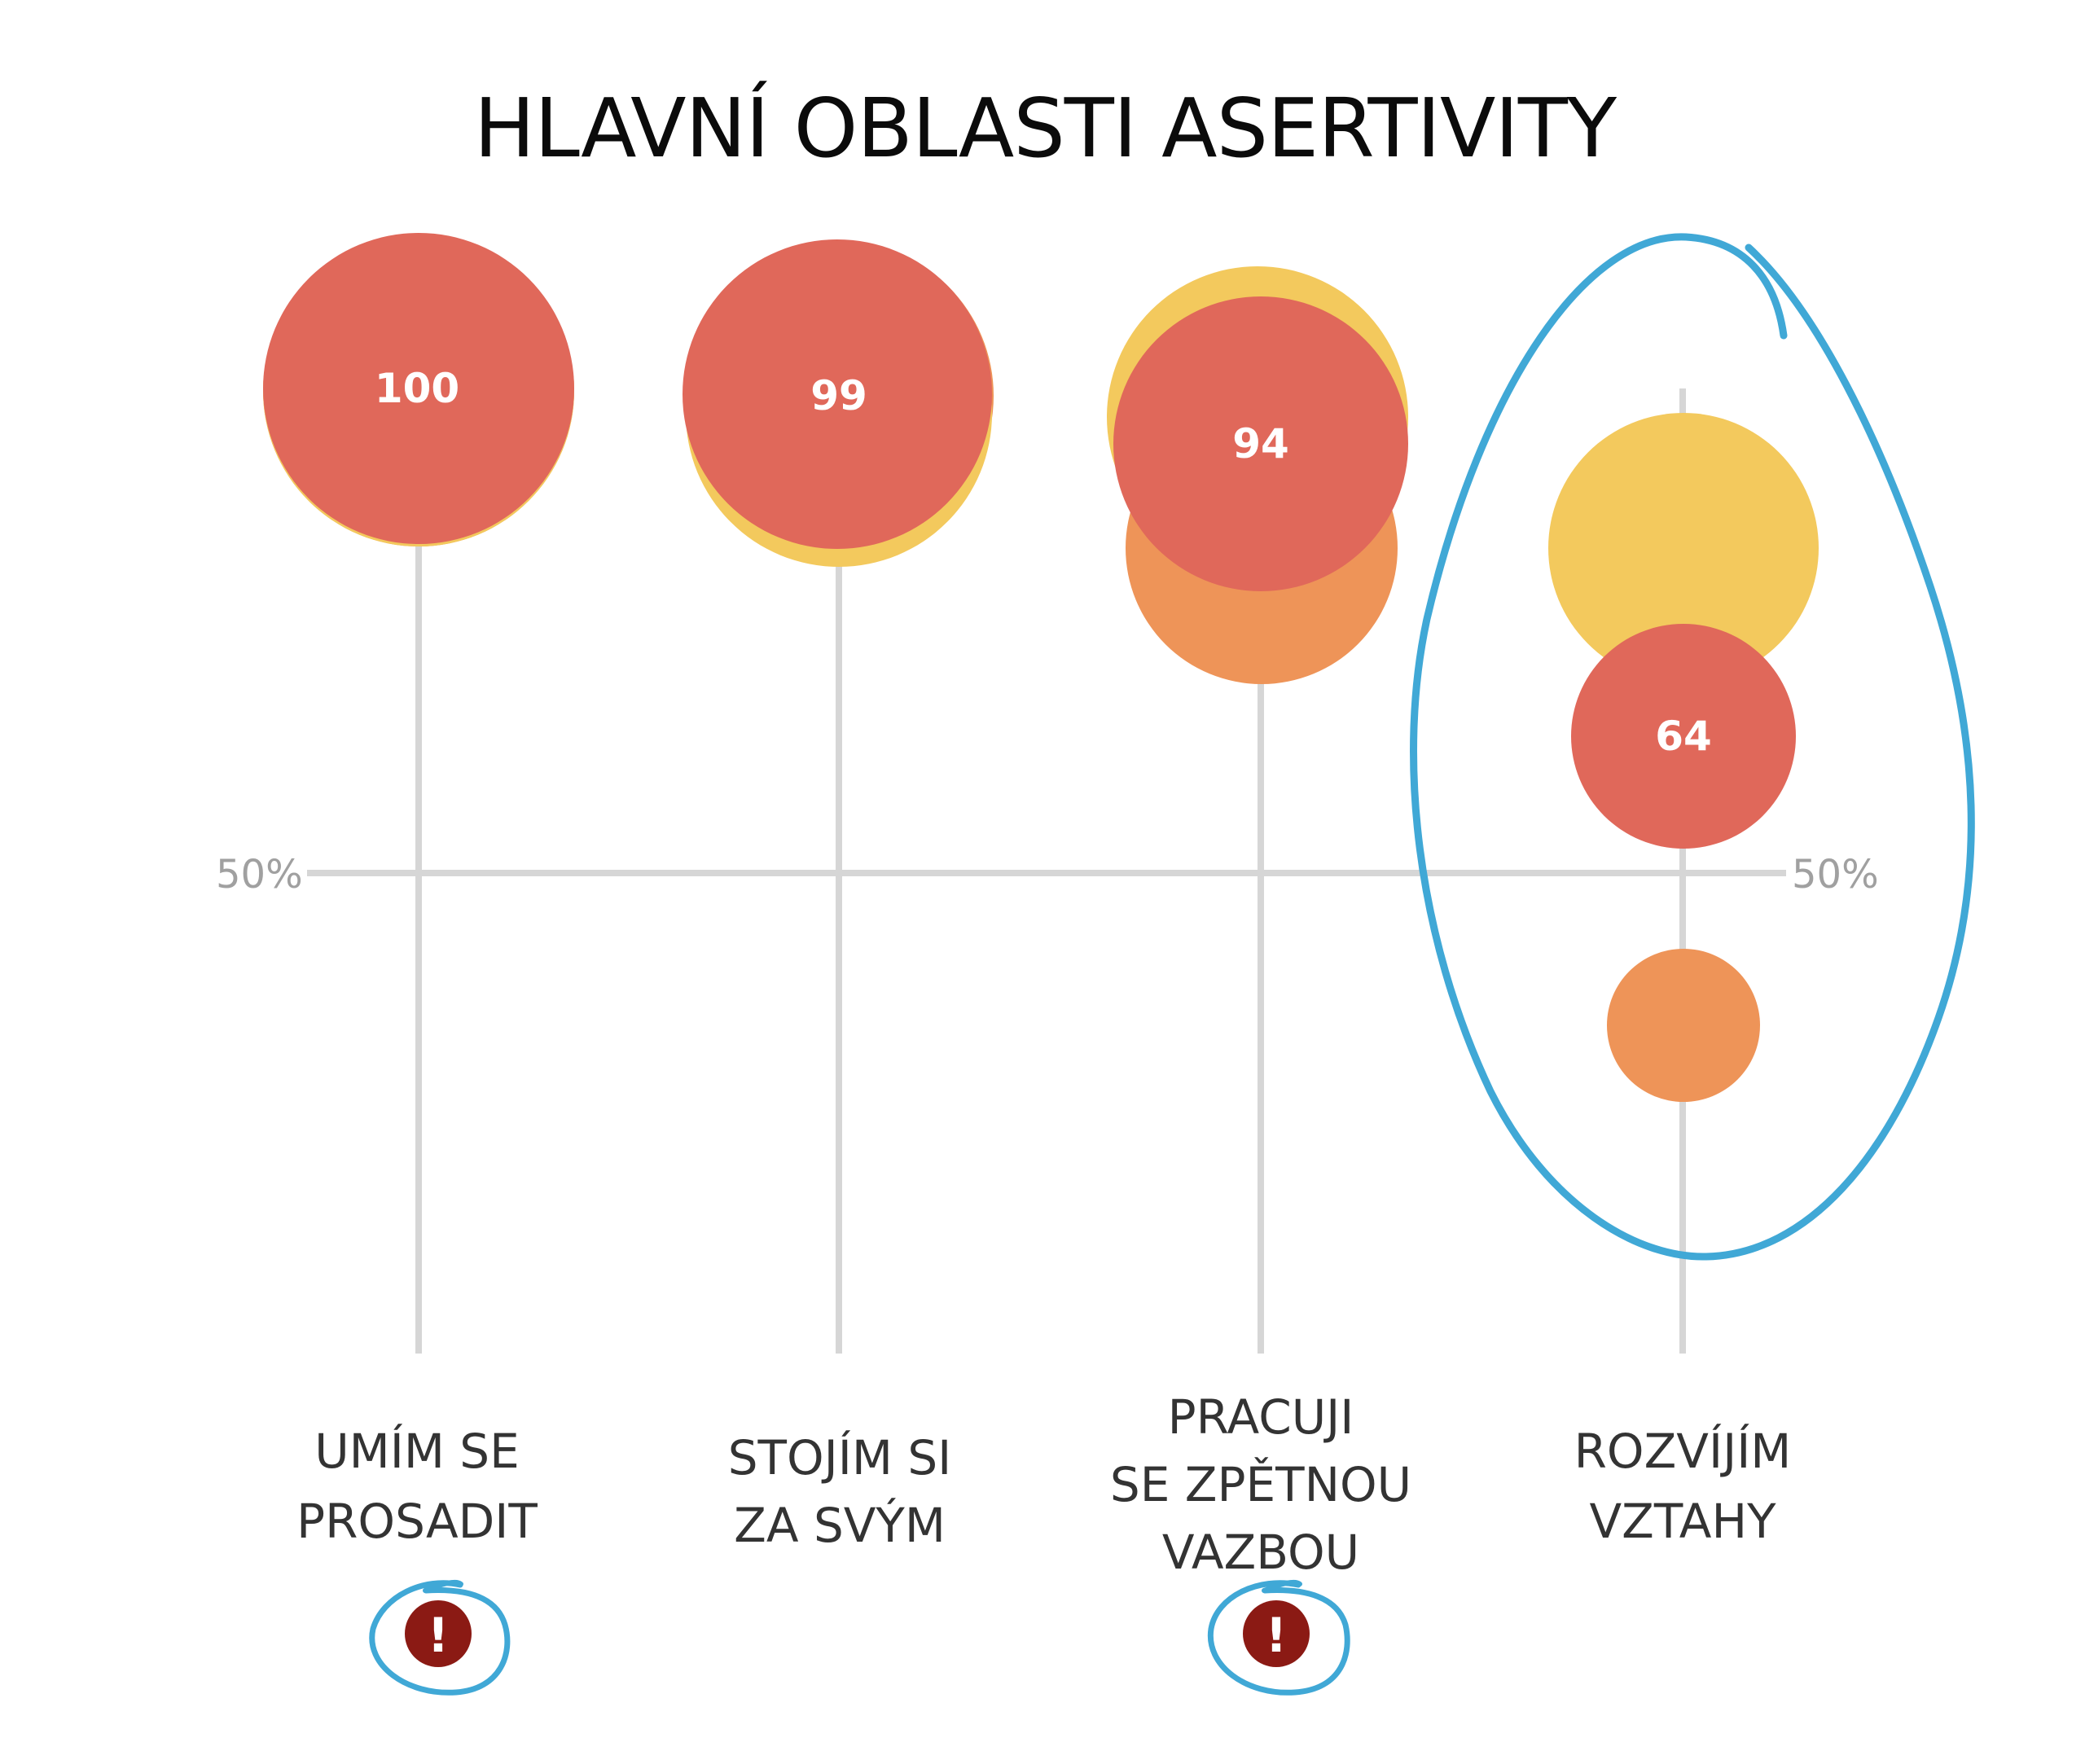  Describe the element at coordinates (840, 1491) in the screenshot. I see `category-label-stojim-si-za-svym: STOJÍM SI ZA SVÝM` at that location.